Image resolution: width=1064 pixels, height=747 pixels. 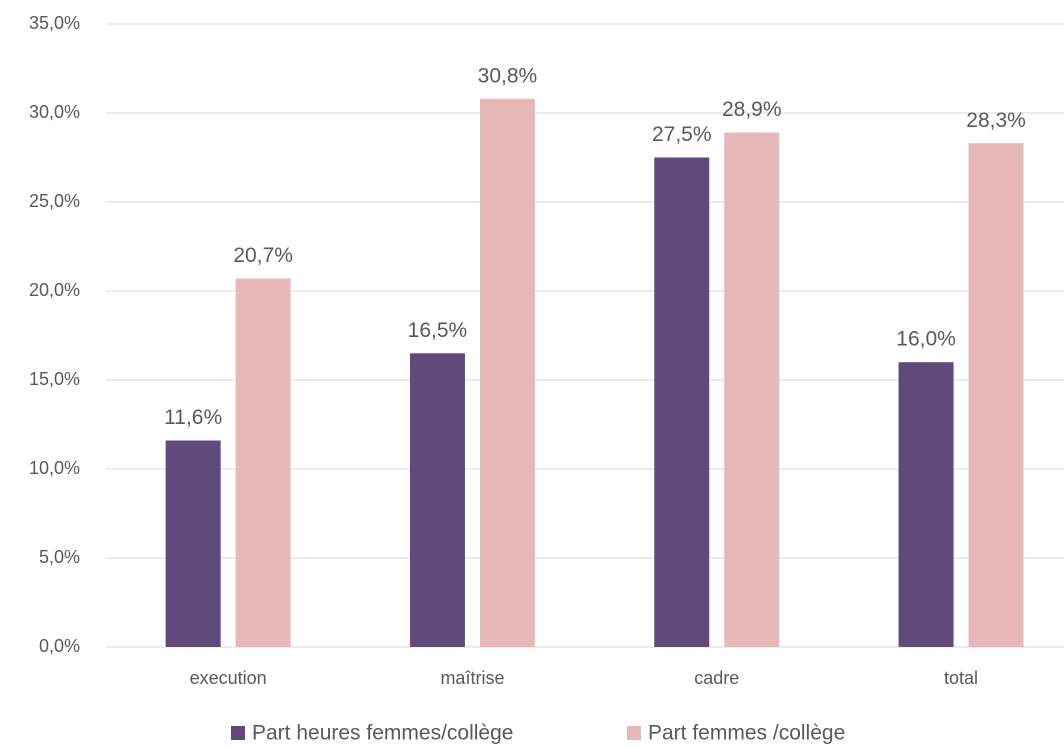 What do you see at coordinates (508, 75) in the screenshot?
I see `value-label: 30,8%` at bounding box center [508, 75].